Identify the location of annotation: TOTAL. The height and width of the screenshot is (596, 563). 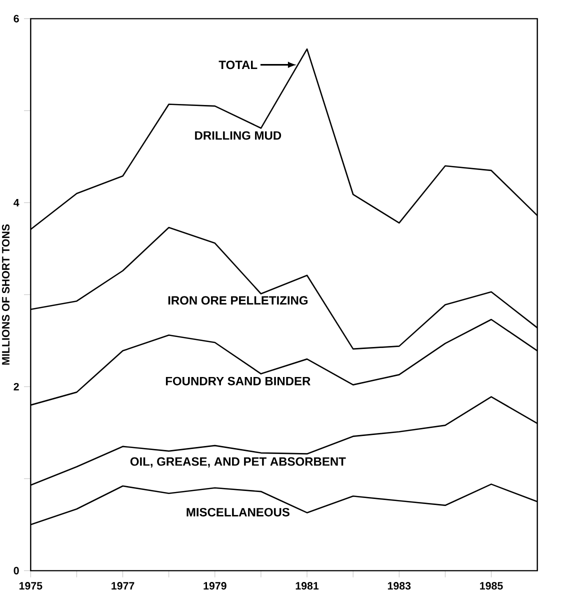
(238, 65).